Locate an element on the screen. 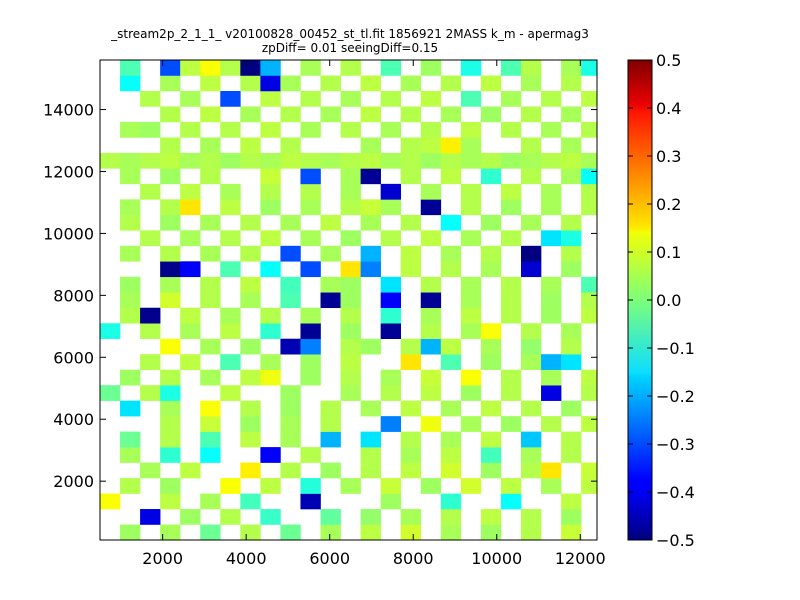 The height and width of the screenshot is (600, 800). colorbar-tick-label: −0.2 is located at coordinates (675, 396).